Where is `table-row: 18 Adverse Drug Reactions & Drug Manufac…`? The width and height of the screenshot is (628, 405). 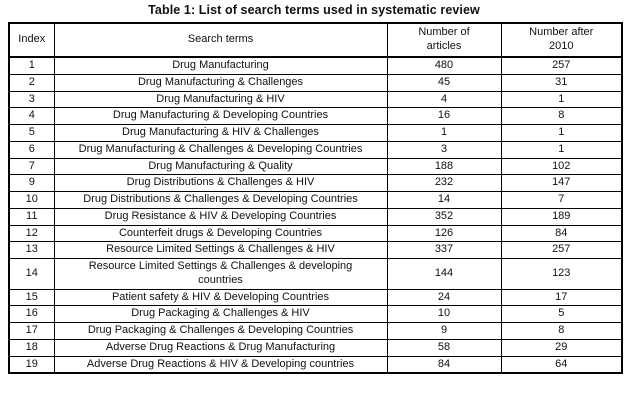 table-row: 18 Adverse Drug Reactions & Drug Manufac… is located at coordinates (315, 347).